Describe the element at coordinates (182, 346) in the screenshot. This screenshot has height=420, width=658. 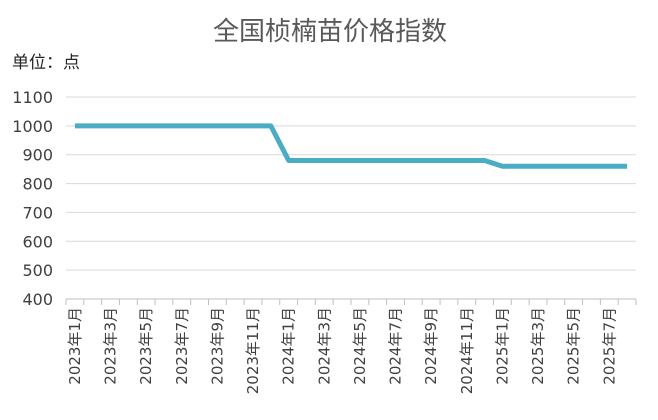
I see `x-tick-label: 2023年7月` at that location.